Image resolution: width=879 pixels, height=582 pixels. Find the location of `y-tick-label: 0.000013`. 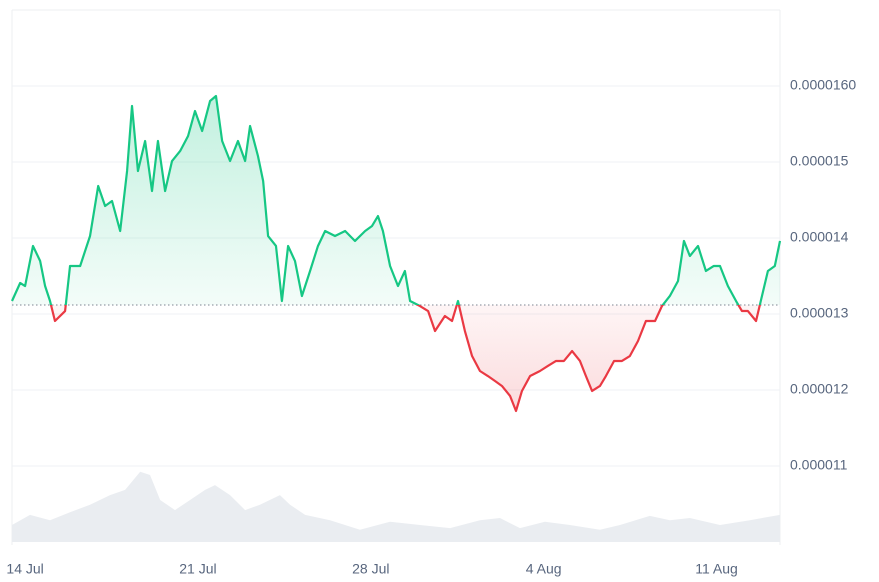

y-tick-label: 0.000013 is located at coordinates (819, 313).